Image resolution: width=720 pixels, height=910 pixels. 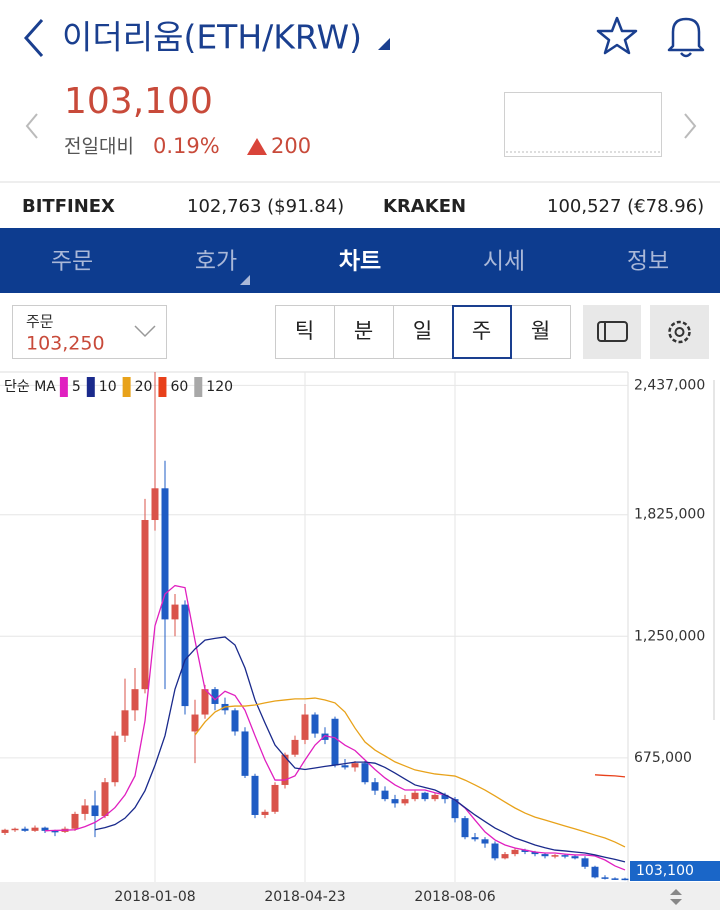 I want to click on x-axis-band, so click(x=360, y=896).